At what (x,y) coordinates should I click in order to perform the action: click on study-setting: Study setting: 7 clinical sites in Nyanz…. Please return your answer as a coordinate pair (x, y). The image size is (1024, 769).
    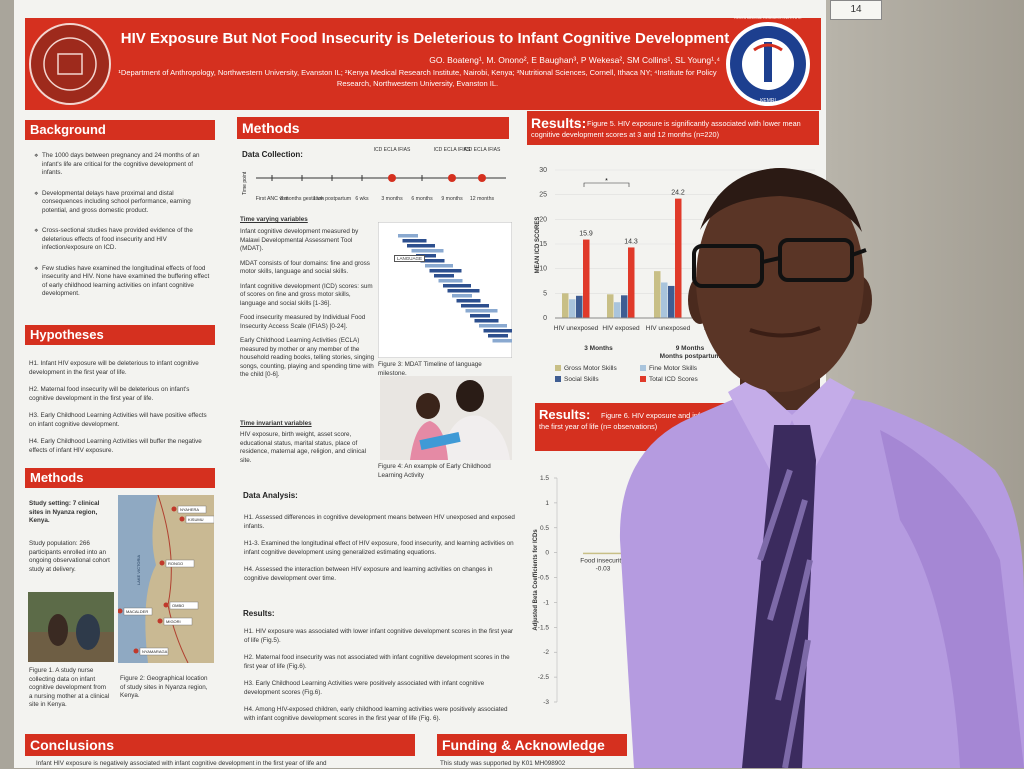
    Looking at the image, I should click on (64, 512).